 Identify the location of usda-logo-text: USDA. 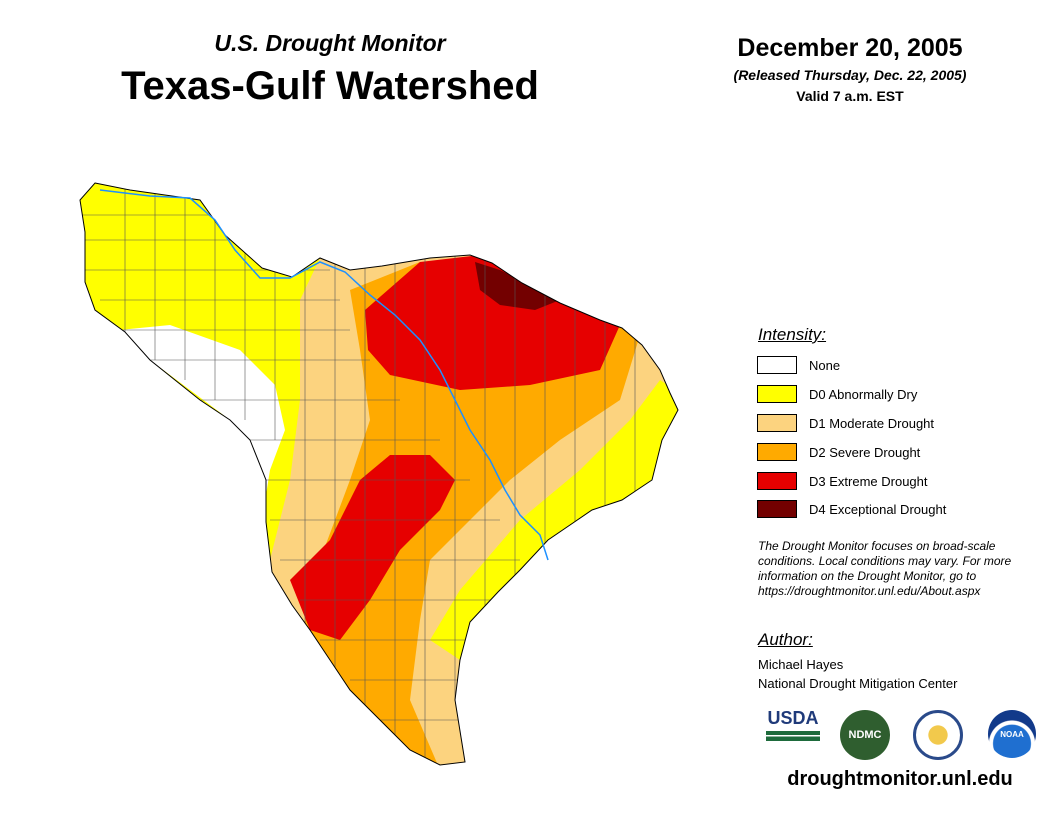
(793, 718).